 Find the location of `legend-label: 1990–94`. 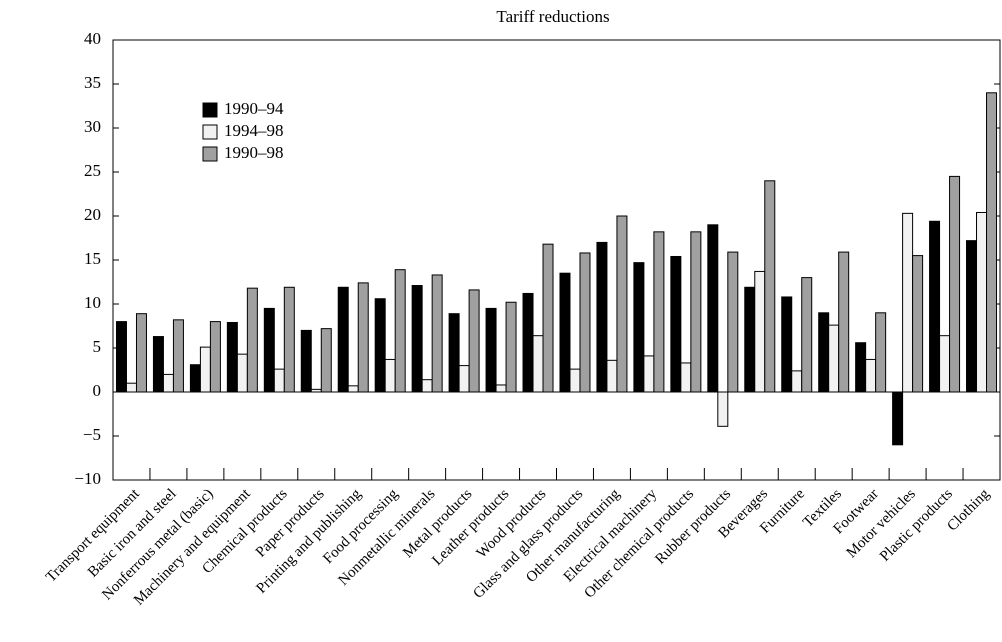

legend-label: 1990–94 is located at coordinates (254, 108).